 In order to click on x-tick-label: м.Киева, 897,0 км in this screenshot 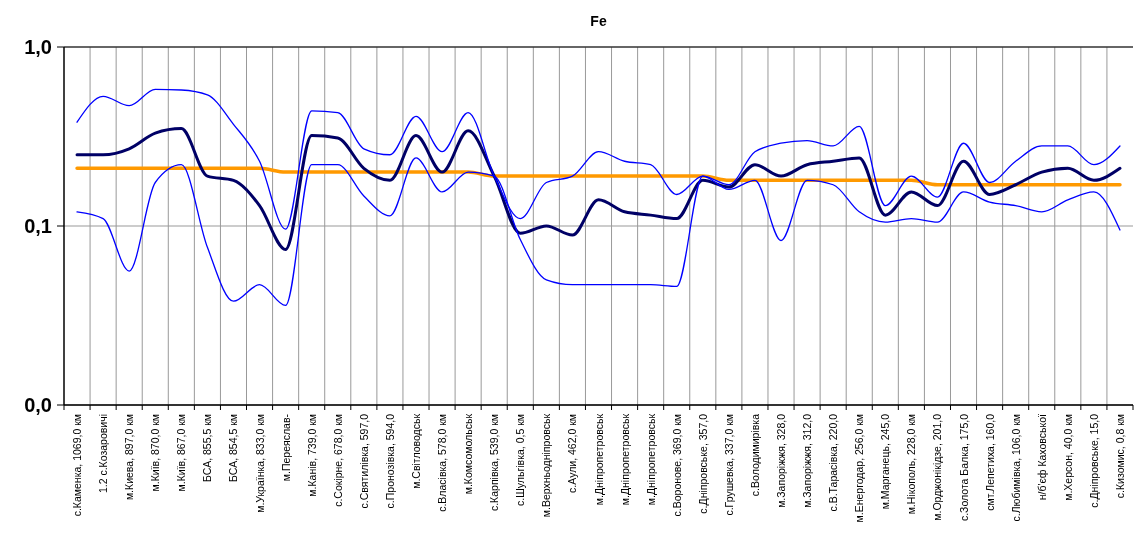, I will do `click(129, 457)`.